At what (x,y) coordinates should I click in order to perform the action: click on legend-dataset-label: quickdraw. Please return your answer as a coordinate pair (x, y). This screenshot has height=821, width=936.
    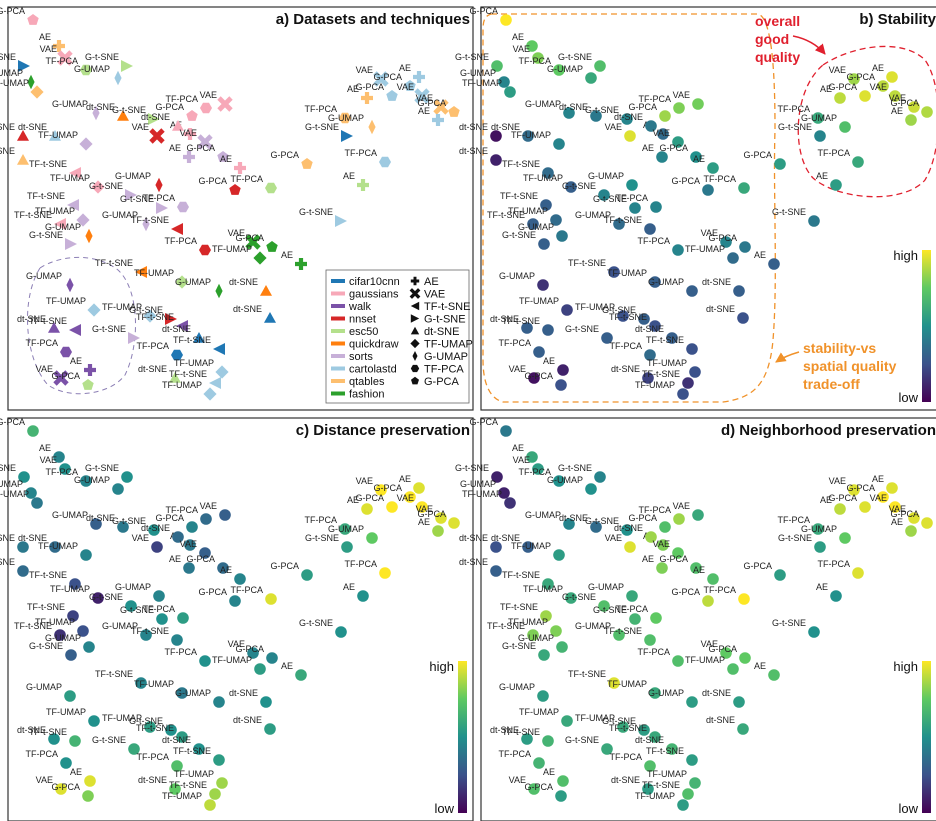
    Looking at the image, I should click on (374, 345).